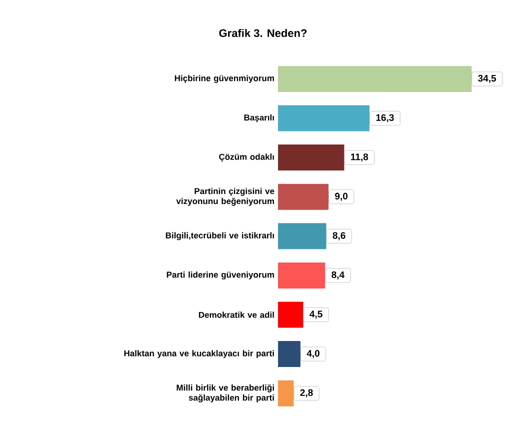  I want to click on data-label: 4,5, so click(316, 314).